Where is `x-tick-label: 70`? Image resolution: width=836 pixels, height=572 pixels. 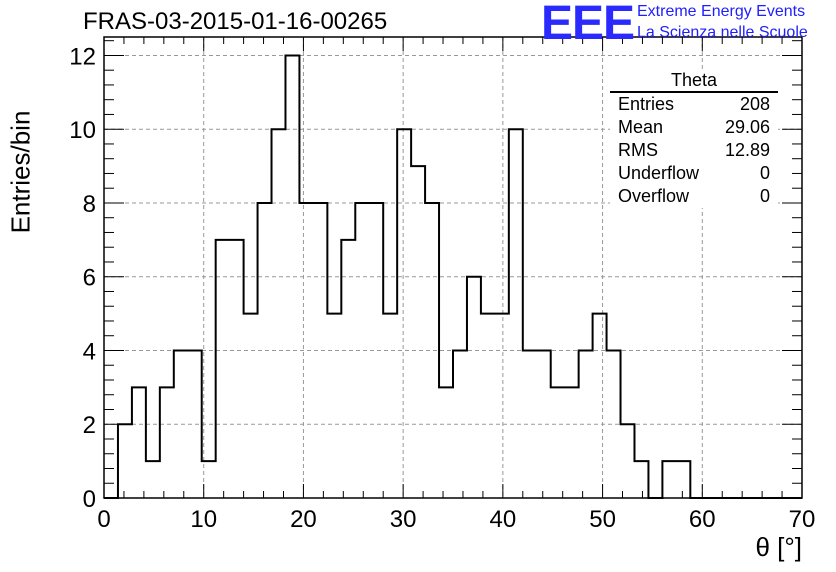 x-tick-label: 70 is located at coordinates (802, 519).